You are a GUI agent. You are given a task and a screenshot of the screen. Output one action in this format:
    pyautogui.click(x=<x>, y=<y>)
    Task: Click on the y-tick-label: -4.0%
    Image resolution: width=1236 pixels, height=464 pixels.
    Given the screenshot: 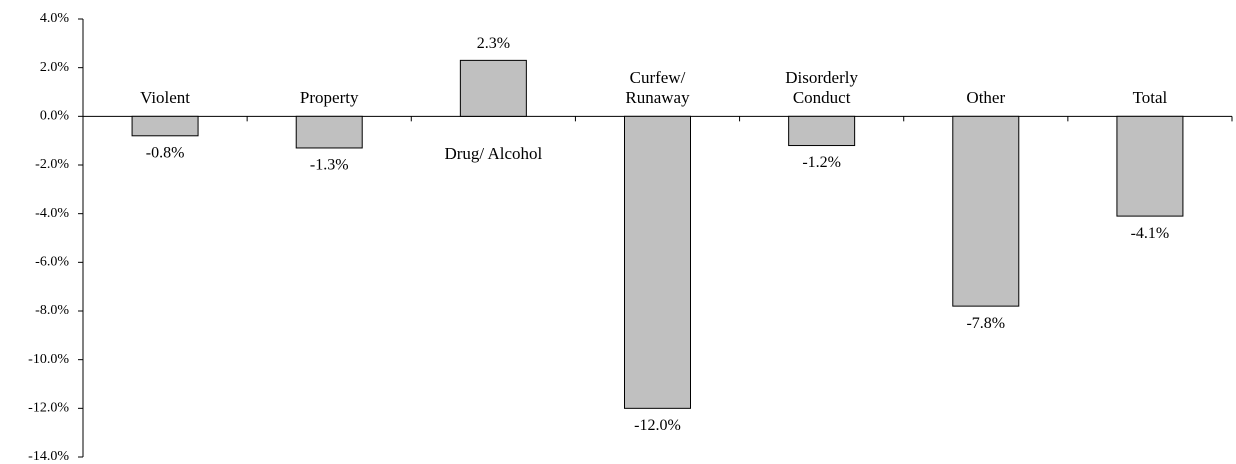 What is the action you would take?
    pyautogui.click(x=52, y=213)
    